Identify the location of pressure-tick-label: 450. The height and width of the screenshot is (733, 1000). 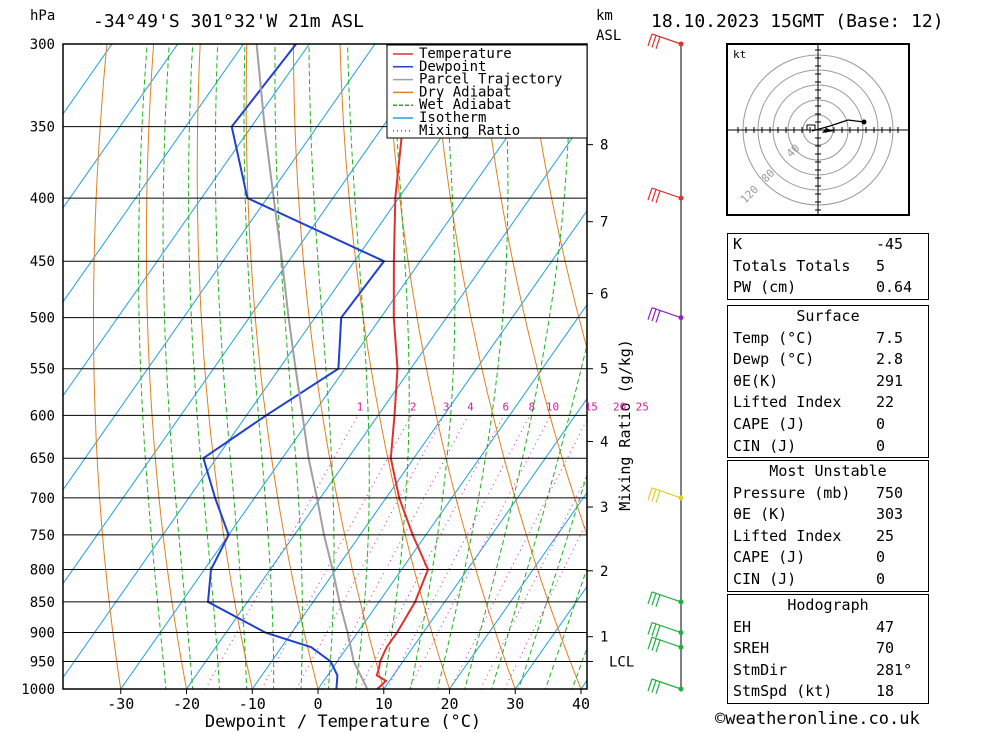
(42, 262).